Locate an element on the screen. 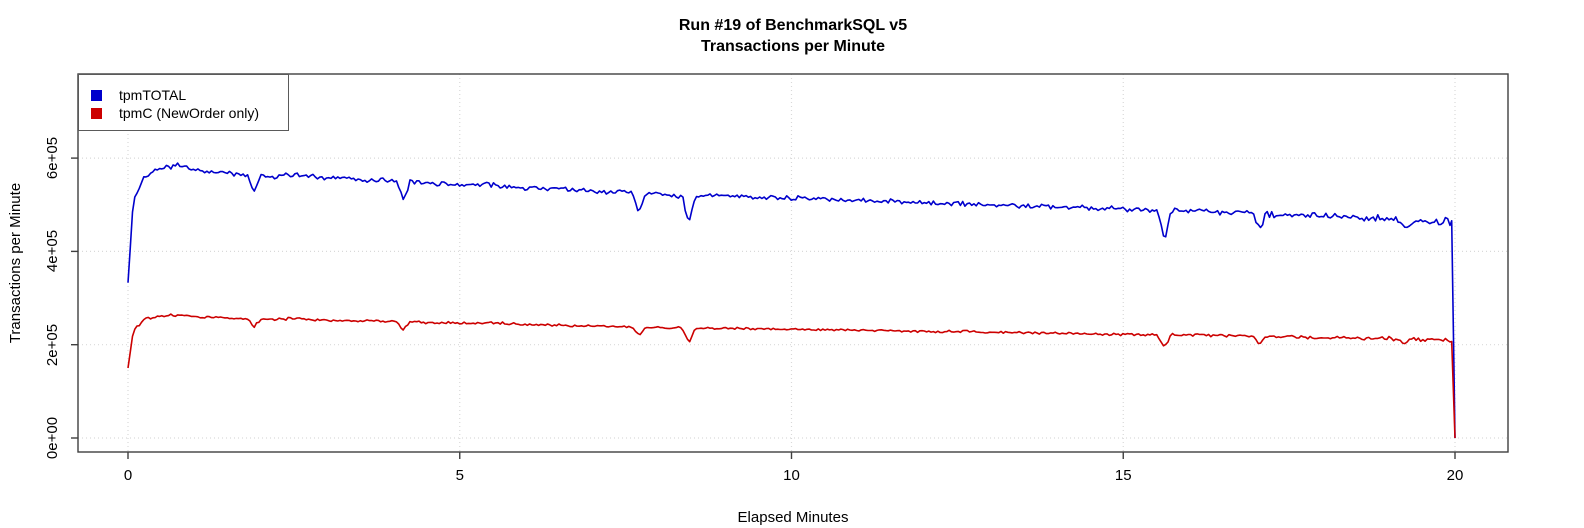 This screenshot has width=1584, height=528. legend-item-tpmtotal: tpmTOTAL is located at coordinates (189, 95).